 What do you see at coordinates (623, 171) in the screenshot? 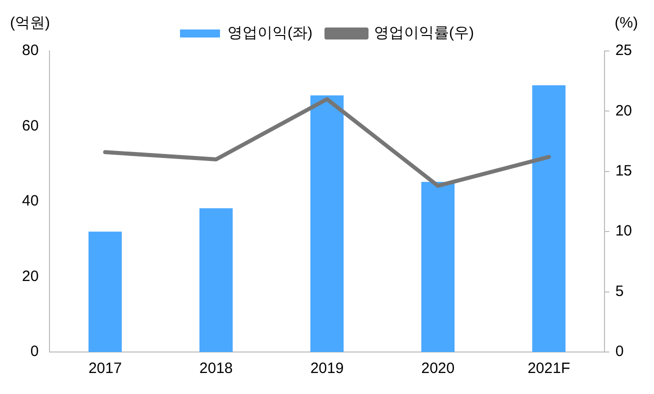
I see `y2-tick-label: 15` at bounding box center [623, 171].